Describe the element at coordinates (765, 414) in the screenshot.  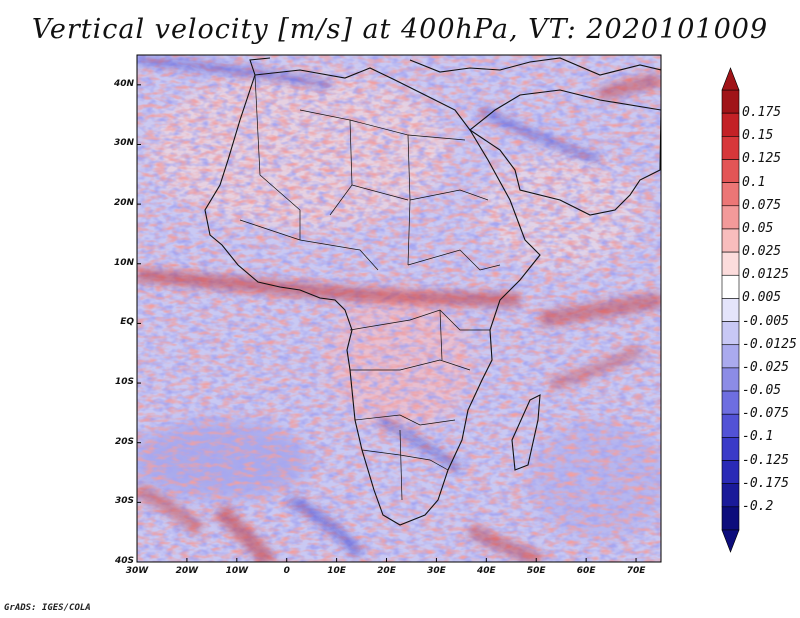
I see `colorbar-label: -0.075` at that location.